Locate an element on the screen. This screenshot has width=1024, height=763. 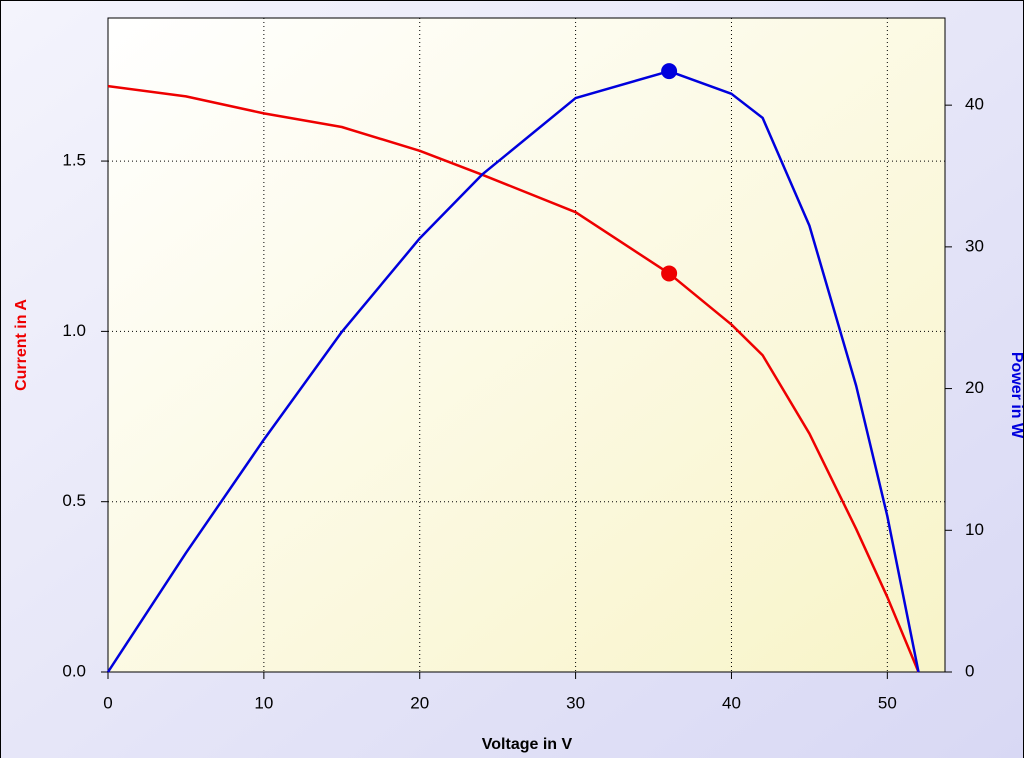
y2-axis-label: Power in W is located at coordinates (1016, 395).